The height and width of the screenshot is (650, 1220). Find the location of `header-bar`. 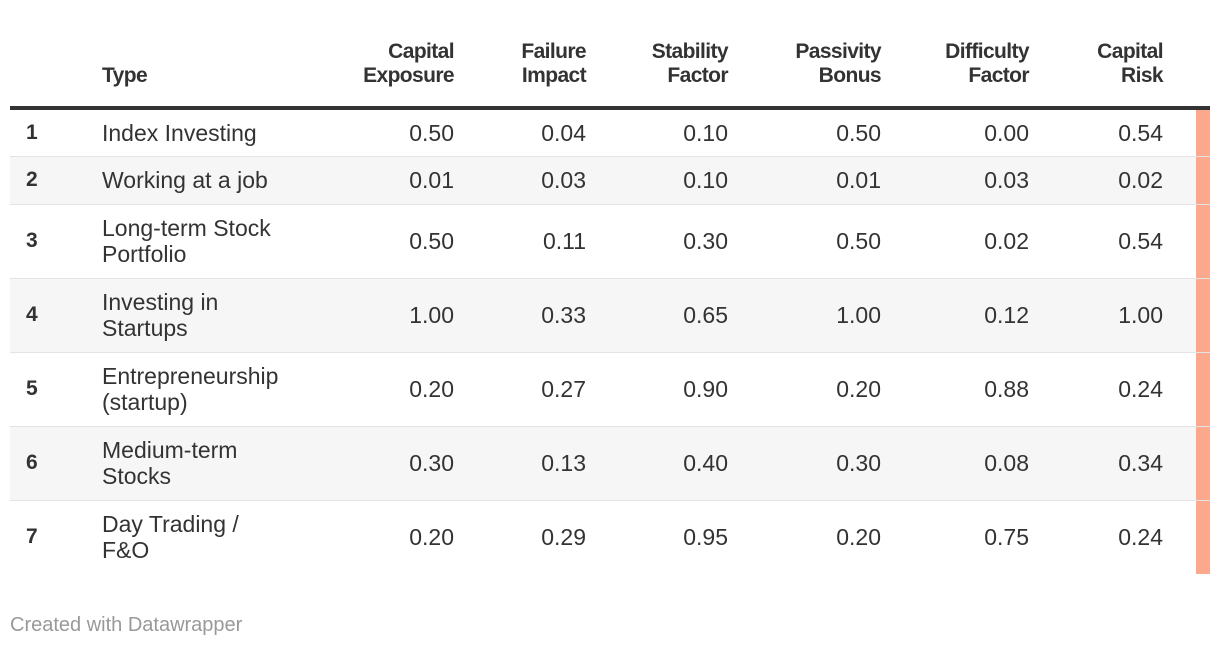

header-bar is located at coordinates (1186, 74).